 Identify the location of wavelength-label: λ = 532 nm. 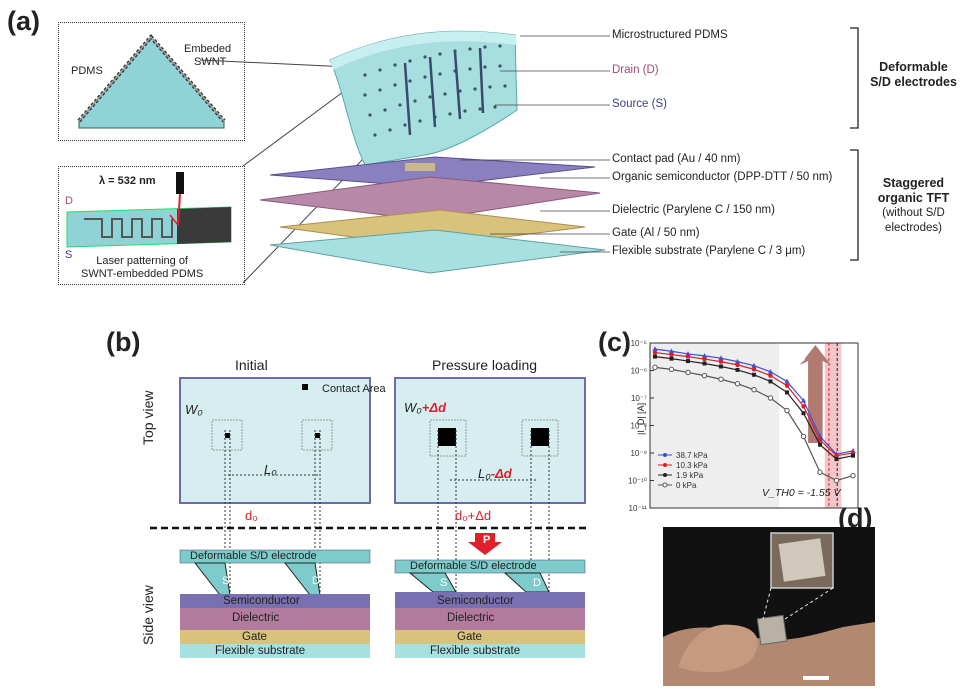
(127, 181).